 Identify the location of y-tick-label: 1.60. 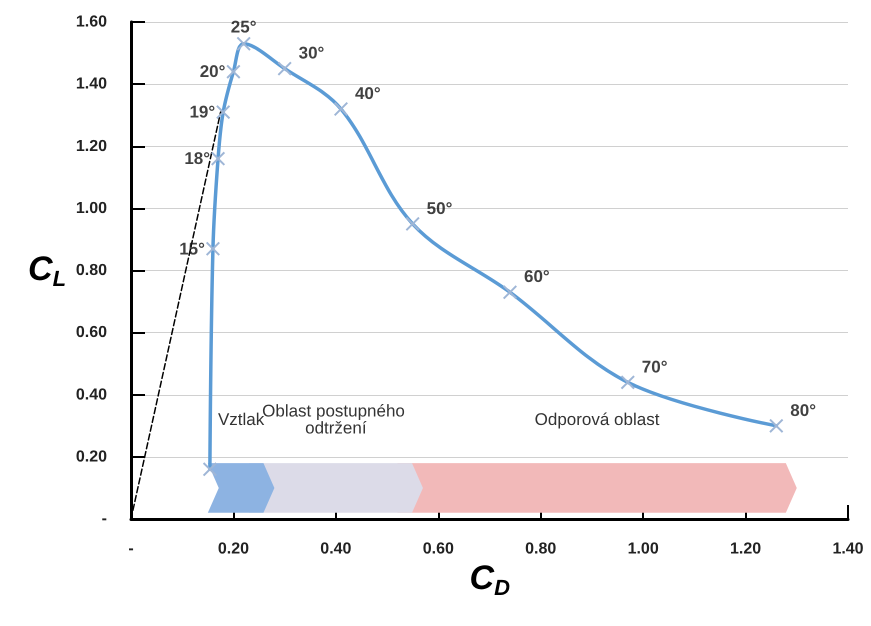
(92, 22).